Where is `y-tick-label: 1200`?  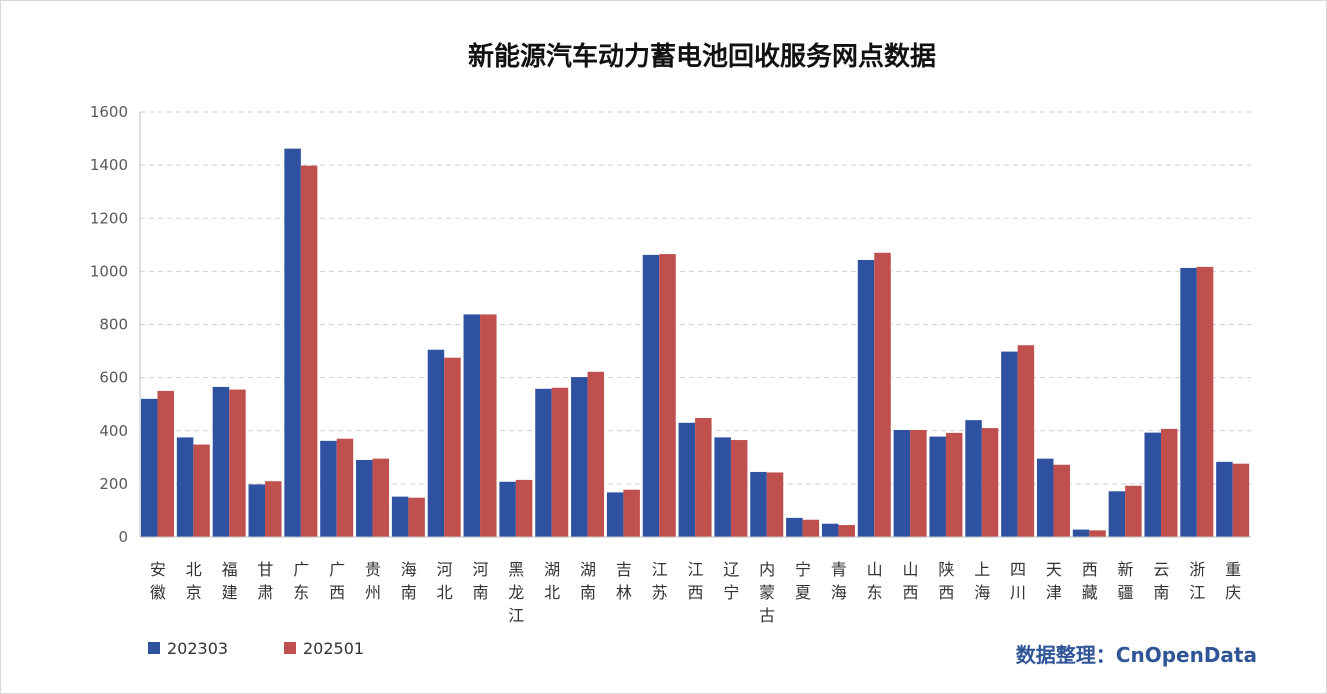
y-tick-label: 1200 is located at coordinates (109, 218).